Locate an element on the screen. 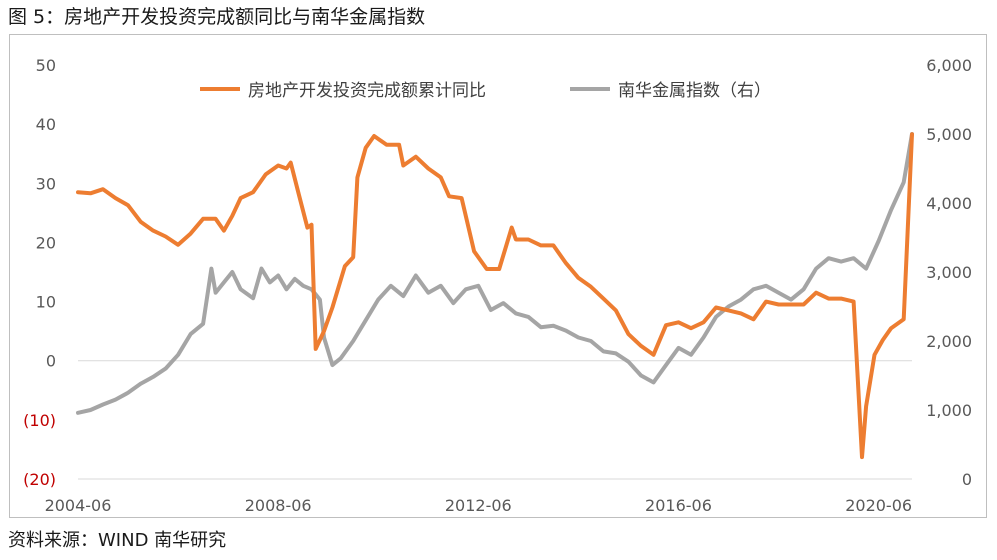  y-right-tick-label: 0 is located at coordinates (967, 479).